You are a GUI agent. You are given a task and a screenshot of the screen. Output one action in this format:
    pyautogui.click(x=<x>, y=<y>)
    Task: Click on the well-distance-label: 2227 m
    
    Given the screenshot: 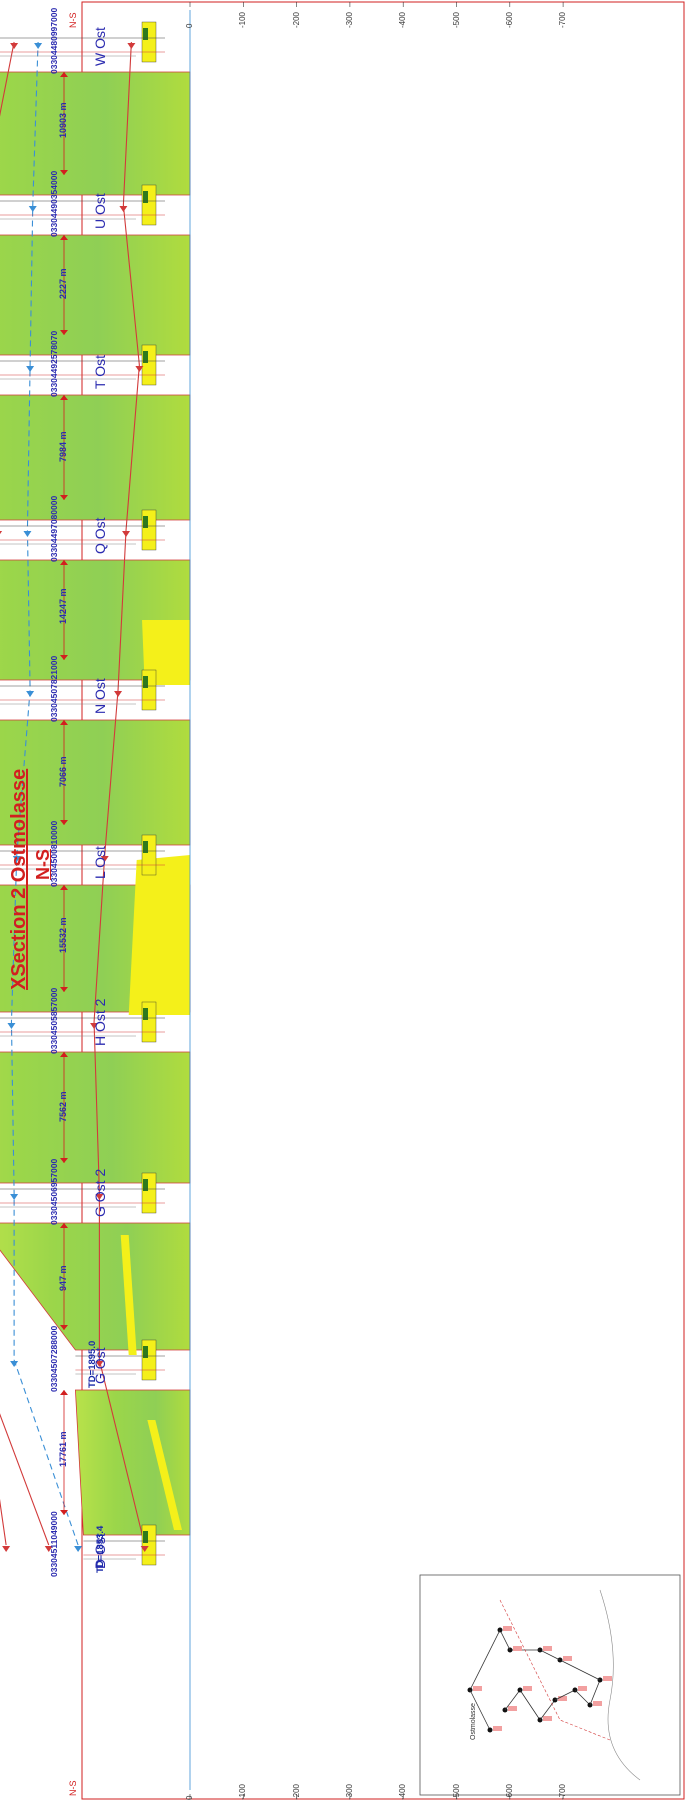 What is the action you would take?
    pyautogui.click(x=63, y=283)
    